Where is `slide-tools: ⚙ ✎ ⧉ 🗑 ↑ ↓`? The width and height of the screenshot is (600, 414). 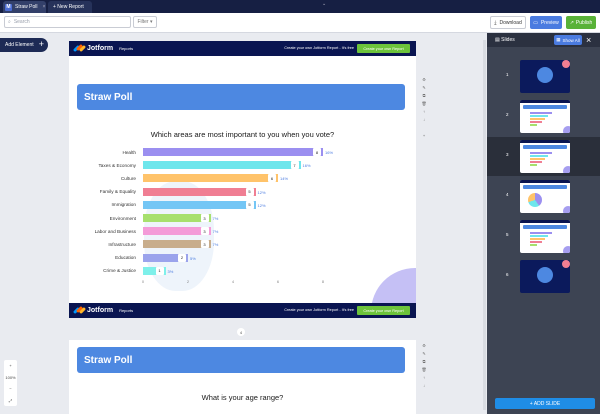 slide-tools: ⚙ ✎ ⧉ 🗑 ↑ ↓ is located at coordinates (424, 365).